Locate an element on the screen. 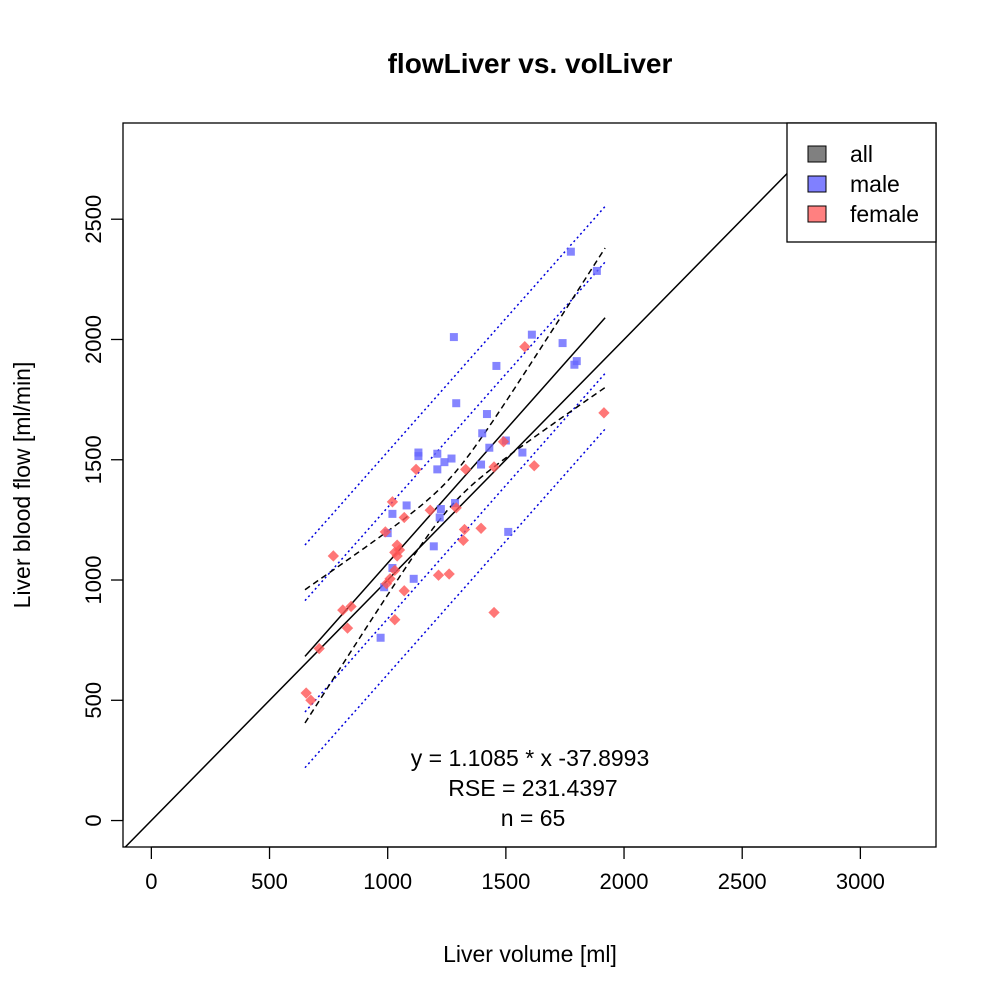 The image size is (1000, 1000). legend-swatch-all is located at coordinates (817, 154).